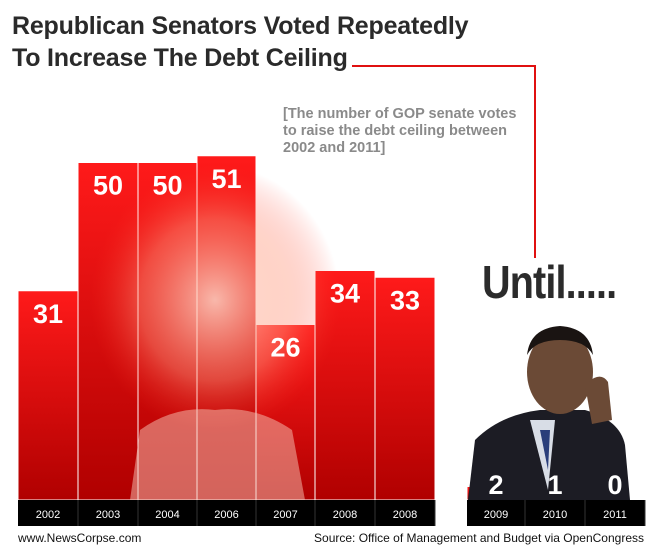  Describe the element at coordinates (615, 515) in the screenshot. I see `x-tick-label: 2011` at that location.